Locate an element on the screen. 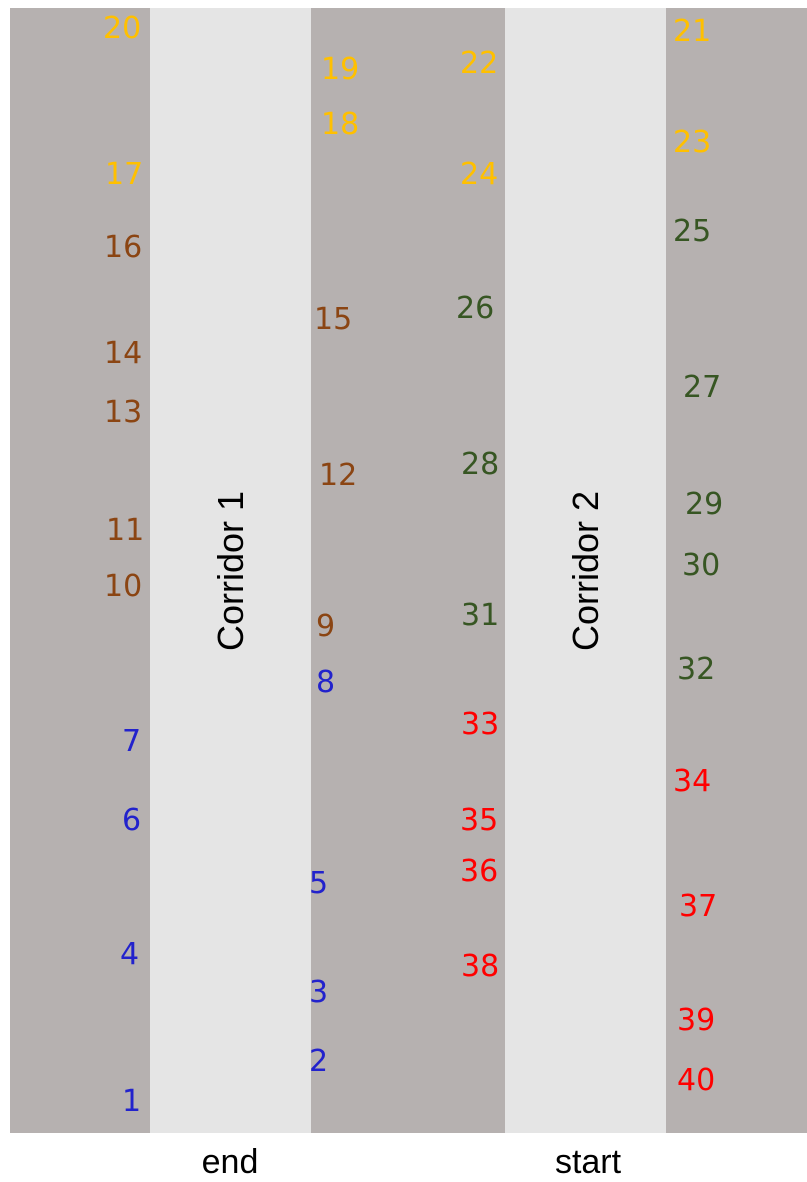  location-4: 4 is located at coordinates (130, 954).